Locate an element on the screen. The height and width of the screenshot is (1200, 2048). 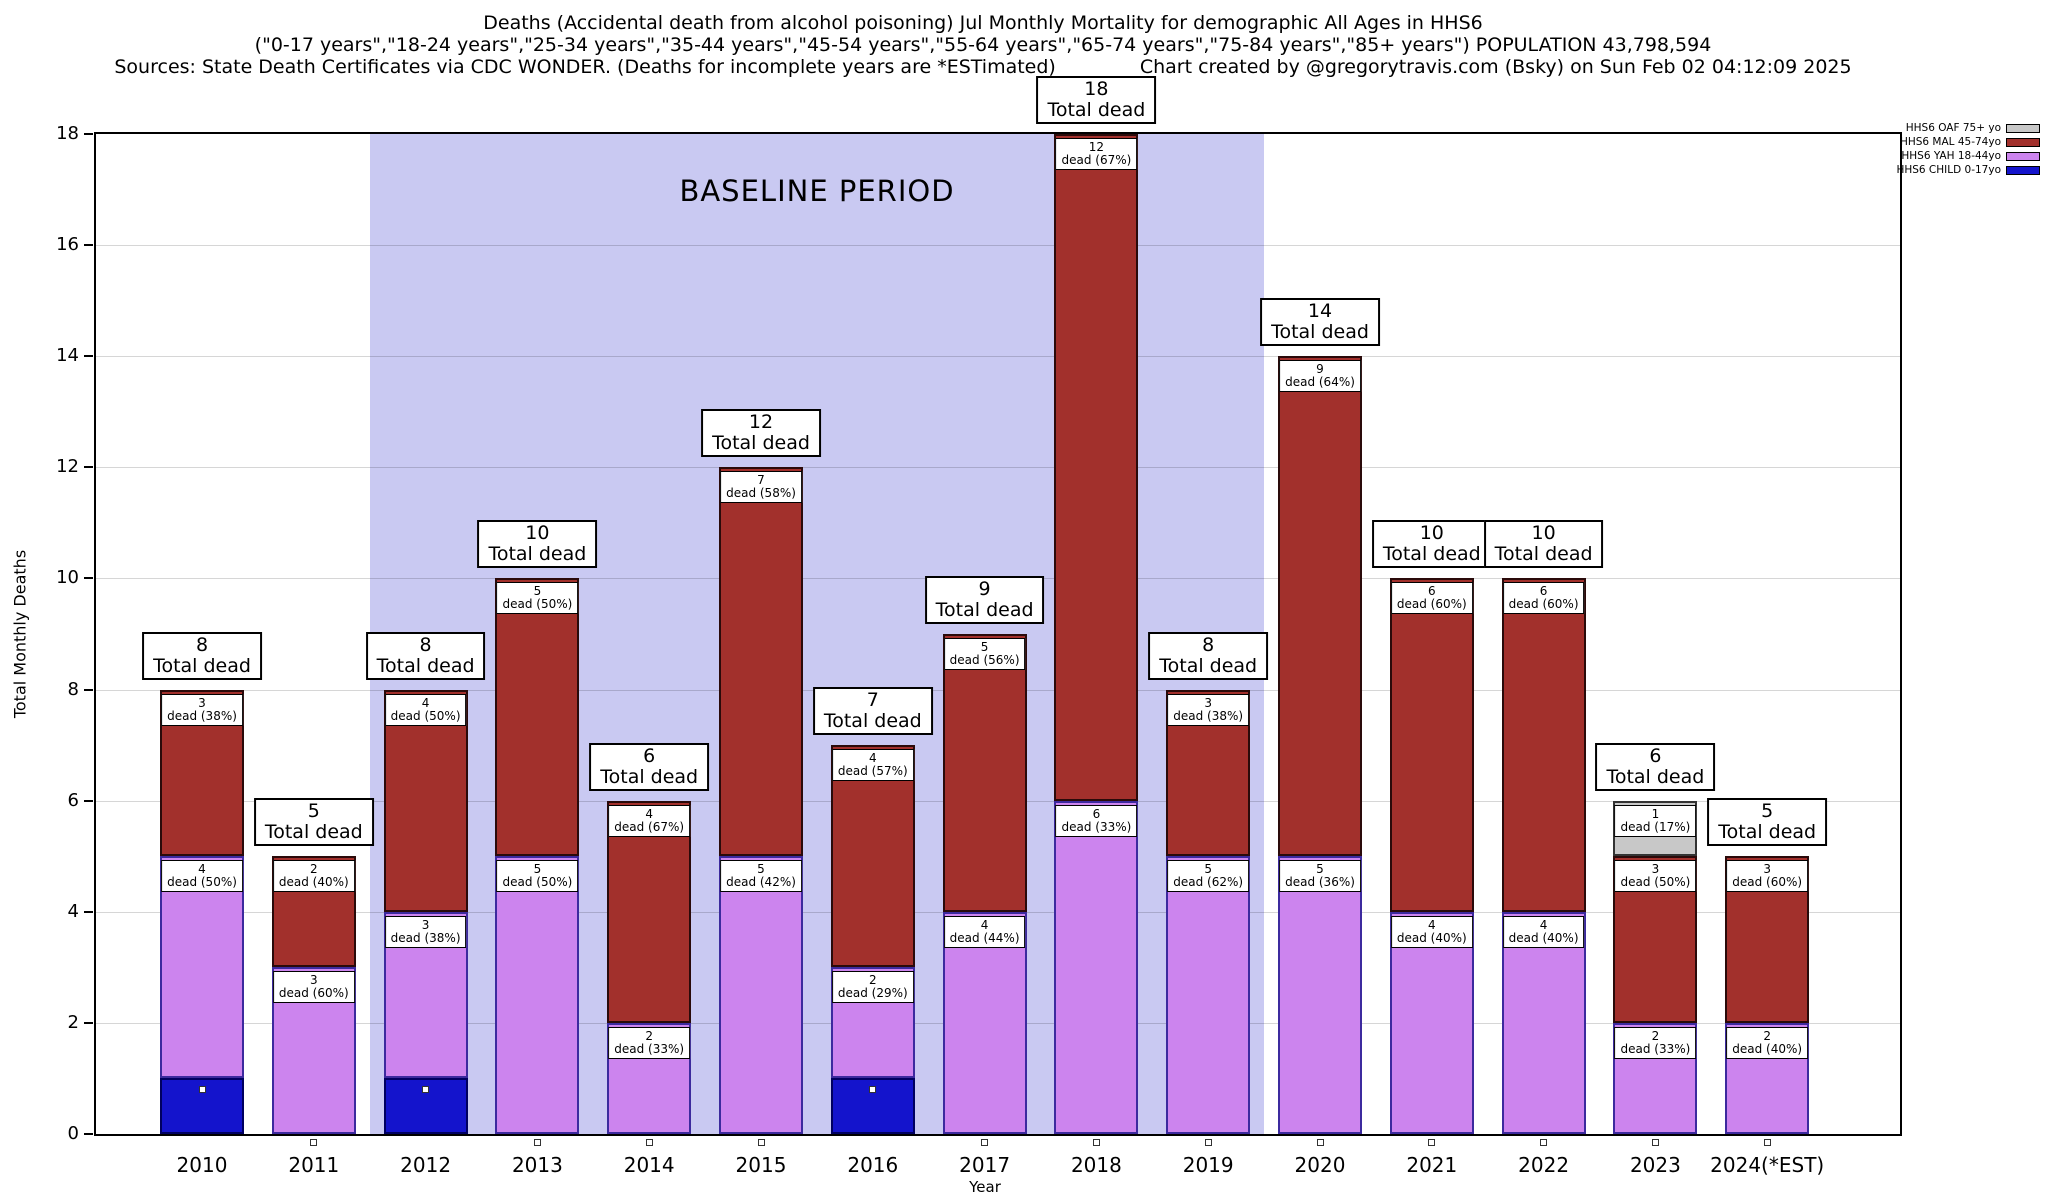
x-axis-title: Year is located at coordinates (985, 1187).